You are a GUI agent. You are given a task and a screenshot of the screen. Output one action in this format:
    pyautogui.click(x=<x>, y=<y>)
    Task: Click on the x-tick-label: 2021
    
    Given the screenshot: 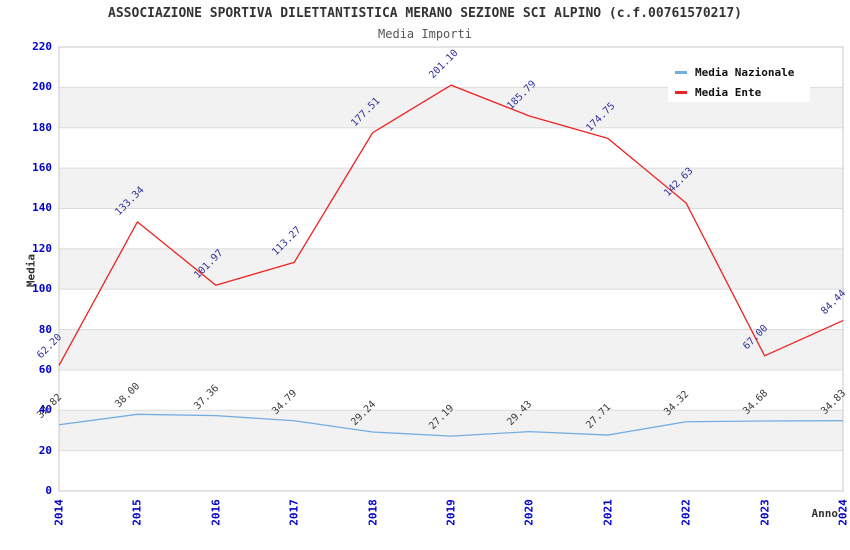 What is the action you would take?
    pyautogui.click(x=608, y=512)
    